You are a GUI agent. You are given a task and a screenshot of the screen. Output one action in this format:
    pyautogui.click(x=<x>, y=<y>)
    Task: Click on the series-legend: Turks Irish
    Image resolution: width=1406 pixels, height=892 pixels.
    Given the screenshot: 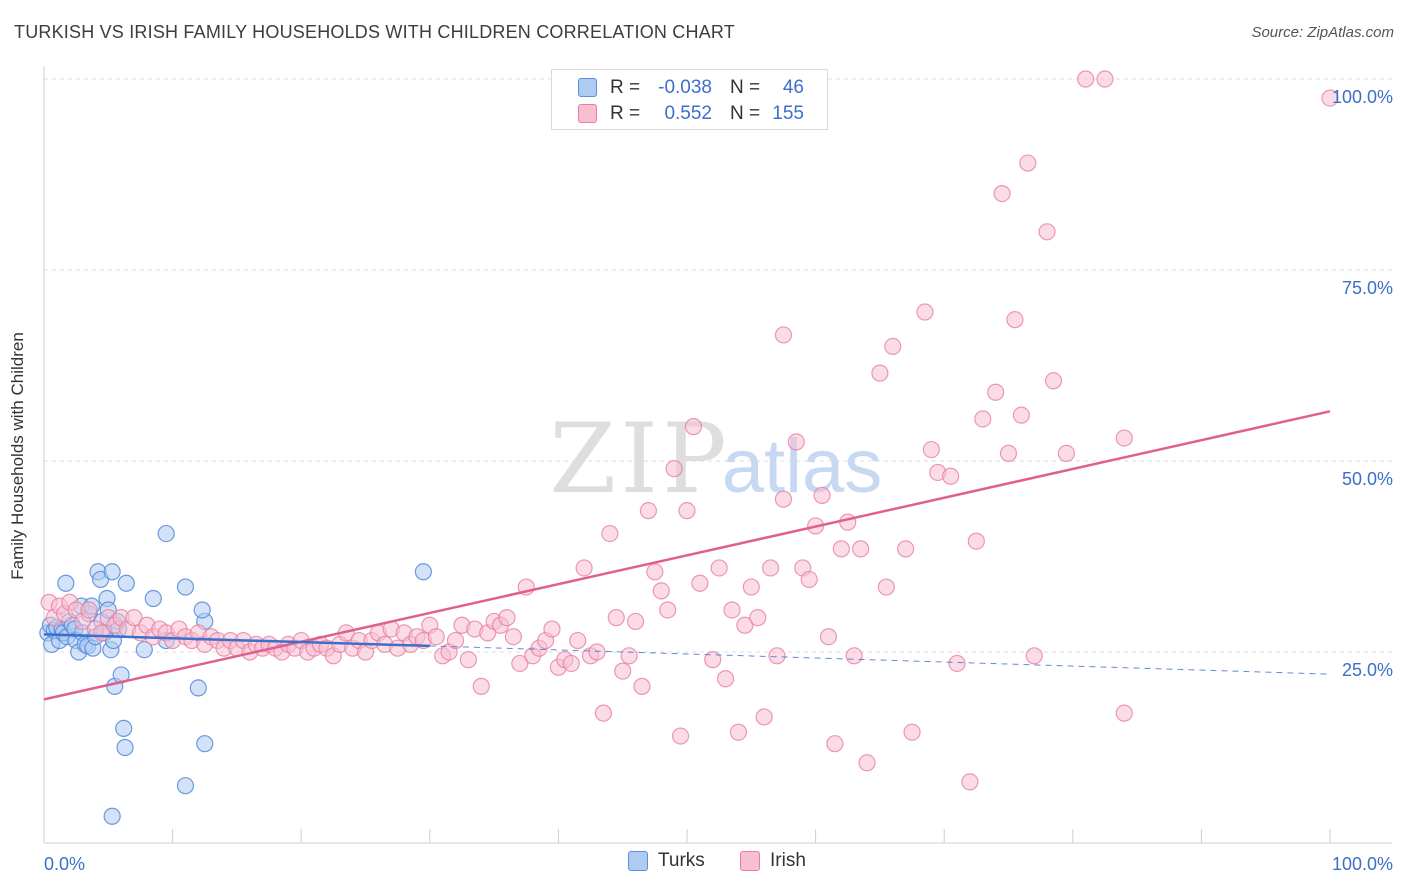 What is the action you would take?
    pyautogui.click(x=703, y=865)
    